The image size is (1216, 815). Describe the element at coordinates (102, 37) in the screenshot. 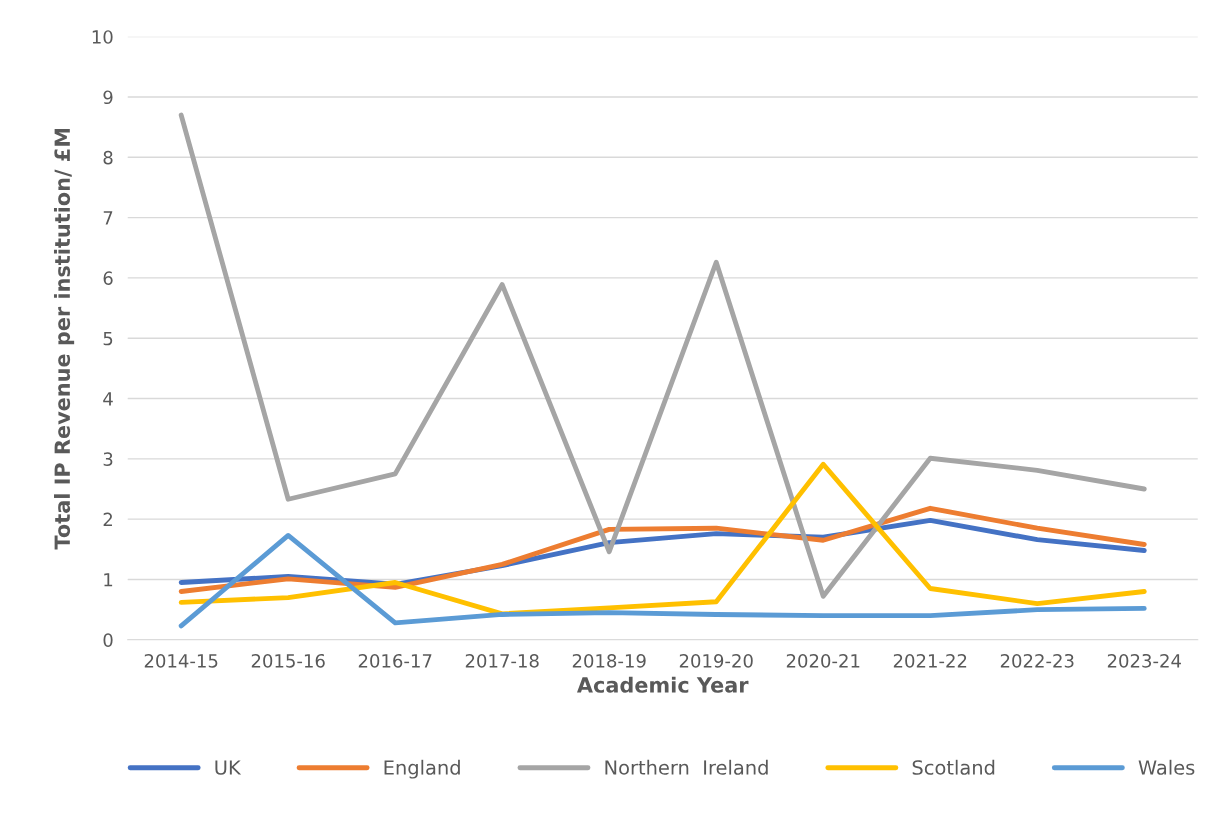

I see `y-tick-label: 10` at that location.